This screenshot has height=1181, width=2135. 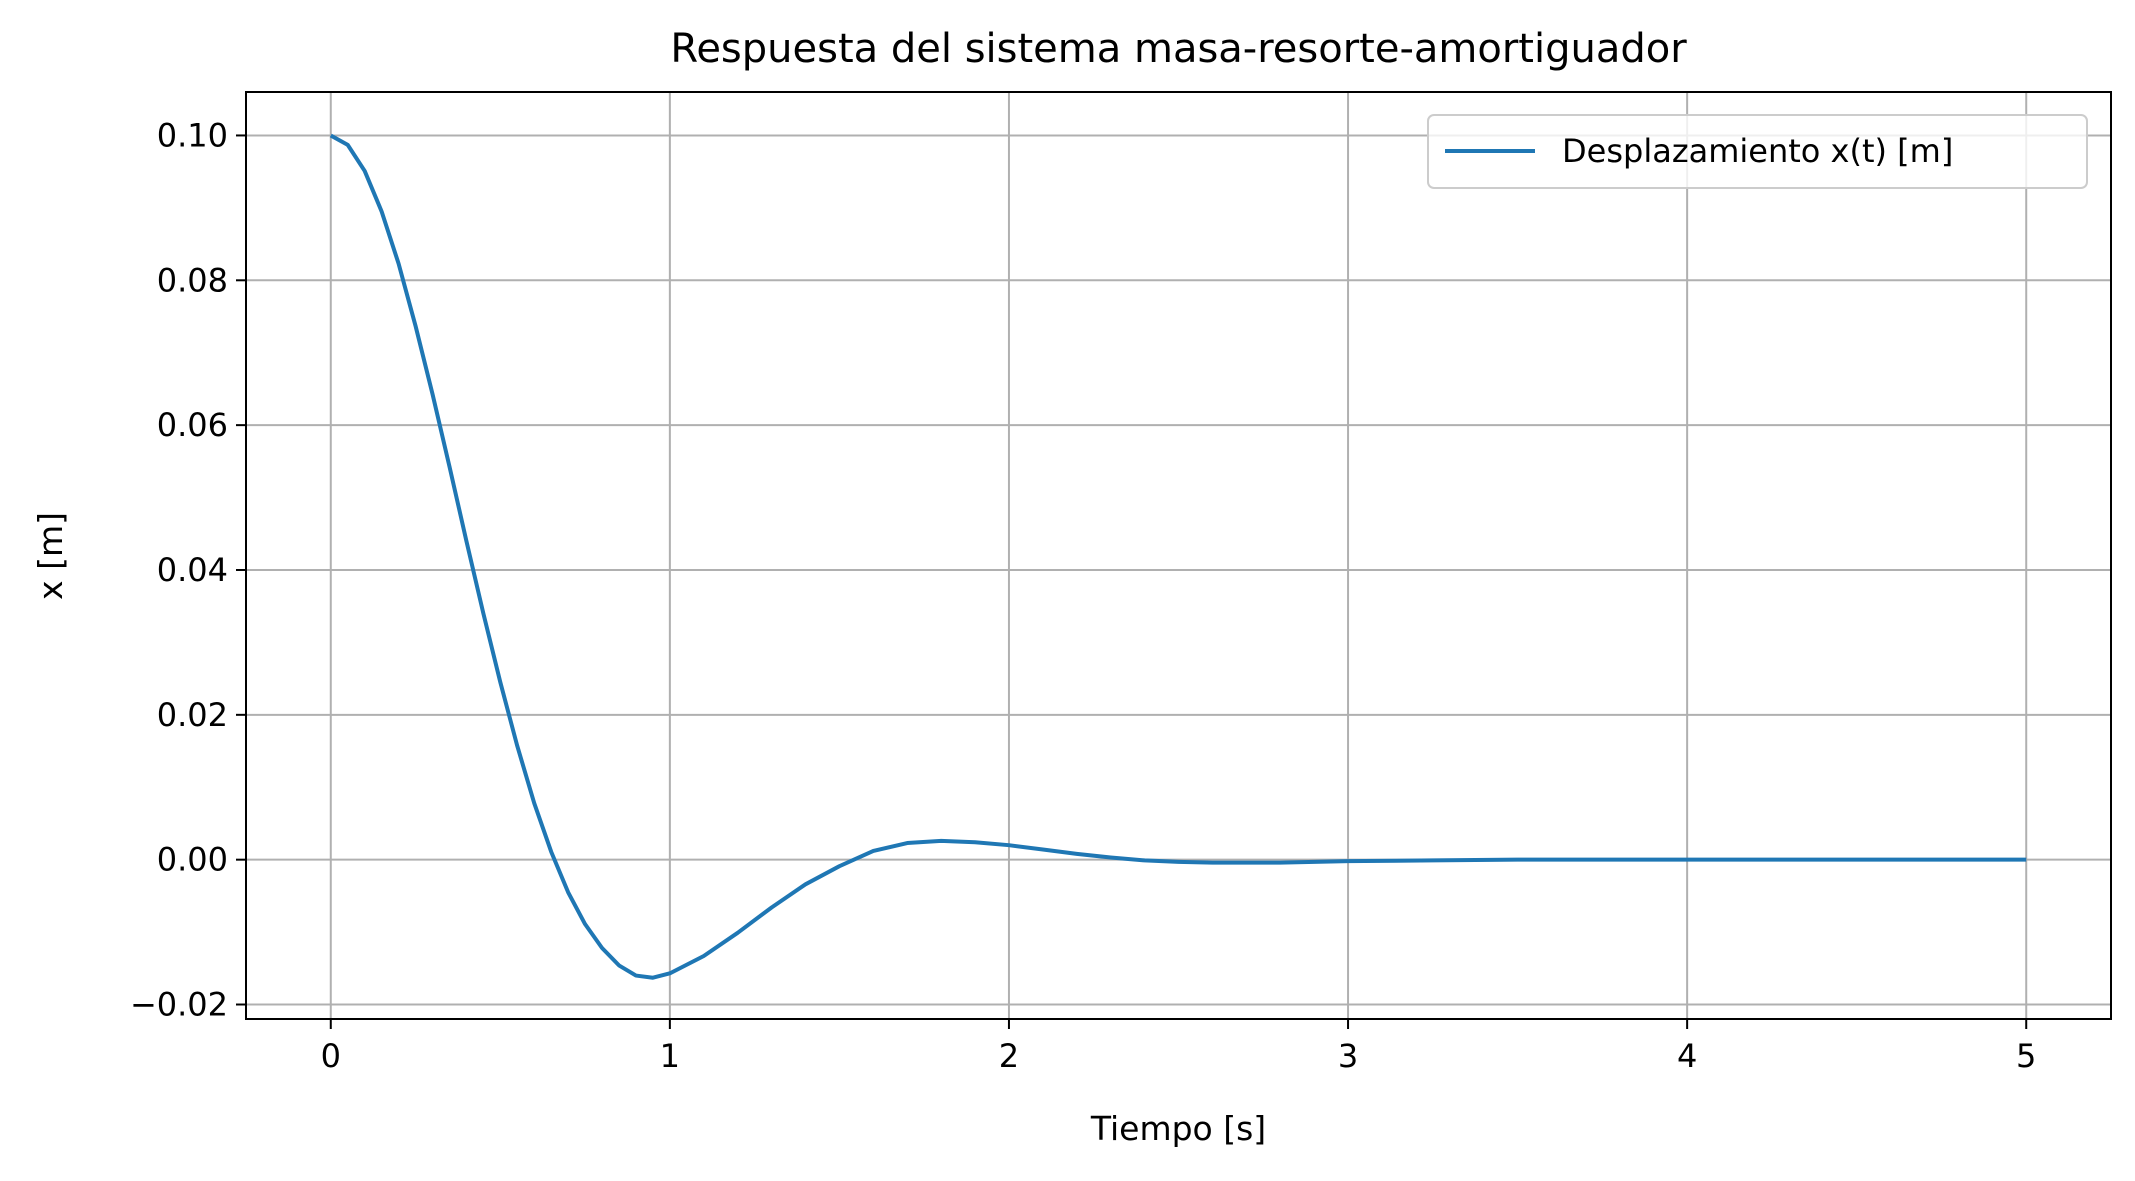 I want to click on x-tick-label: 2, so click(x=1009, y=1056).